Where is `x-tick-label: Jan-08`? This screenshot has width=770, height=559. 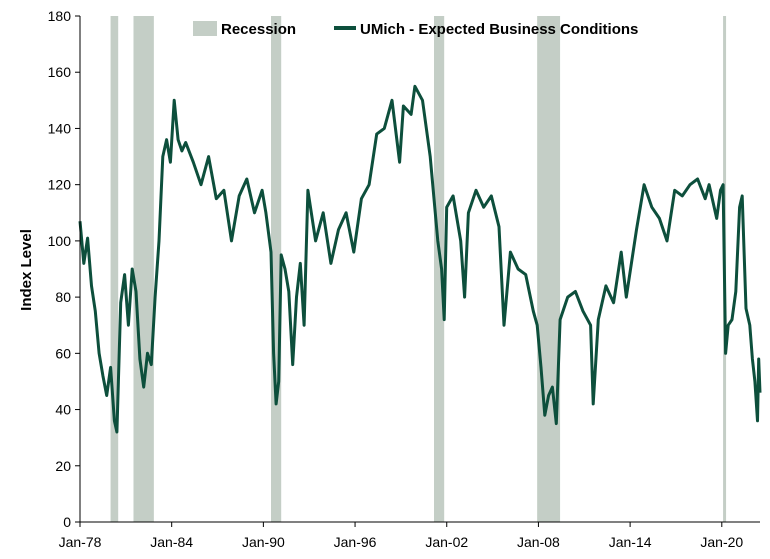
x-tick-label: Jan-08 is located at coordinates (538, 542).